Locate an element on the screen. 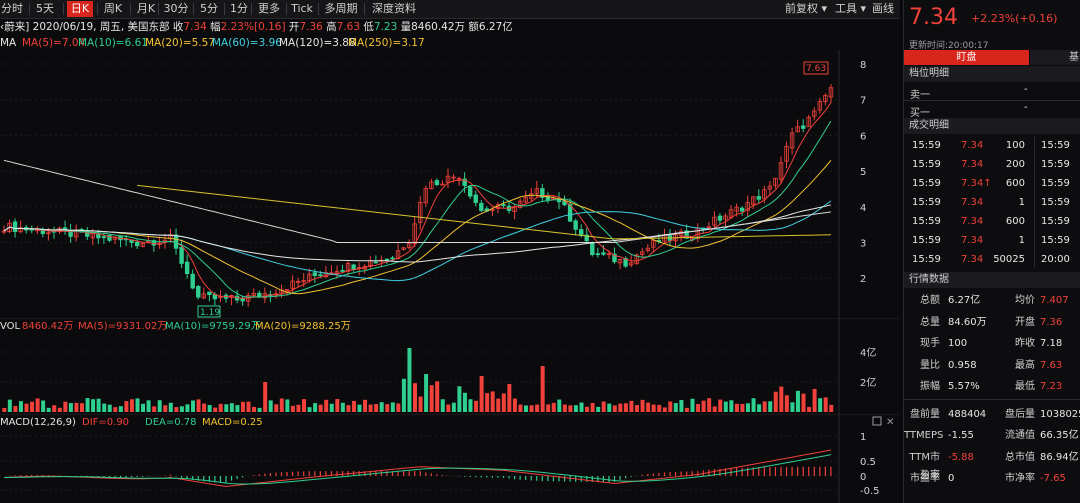 The height and width of the screenshot is (503, 1080). stat-value: 86.94亿 is located at coordinates (1059, 457).